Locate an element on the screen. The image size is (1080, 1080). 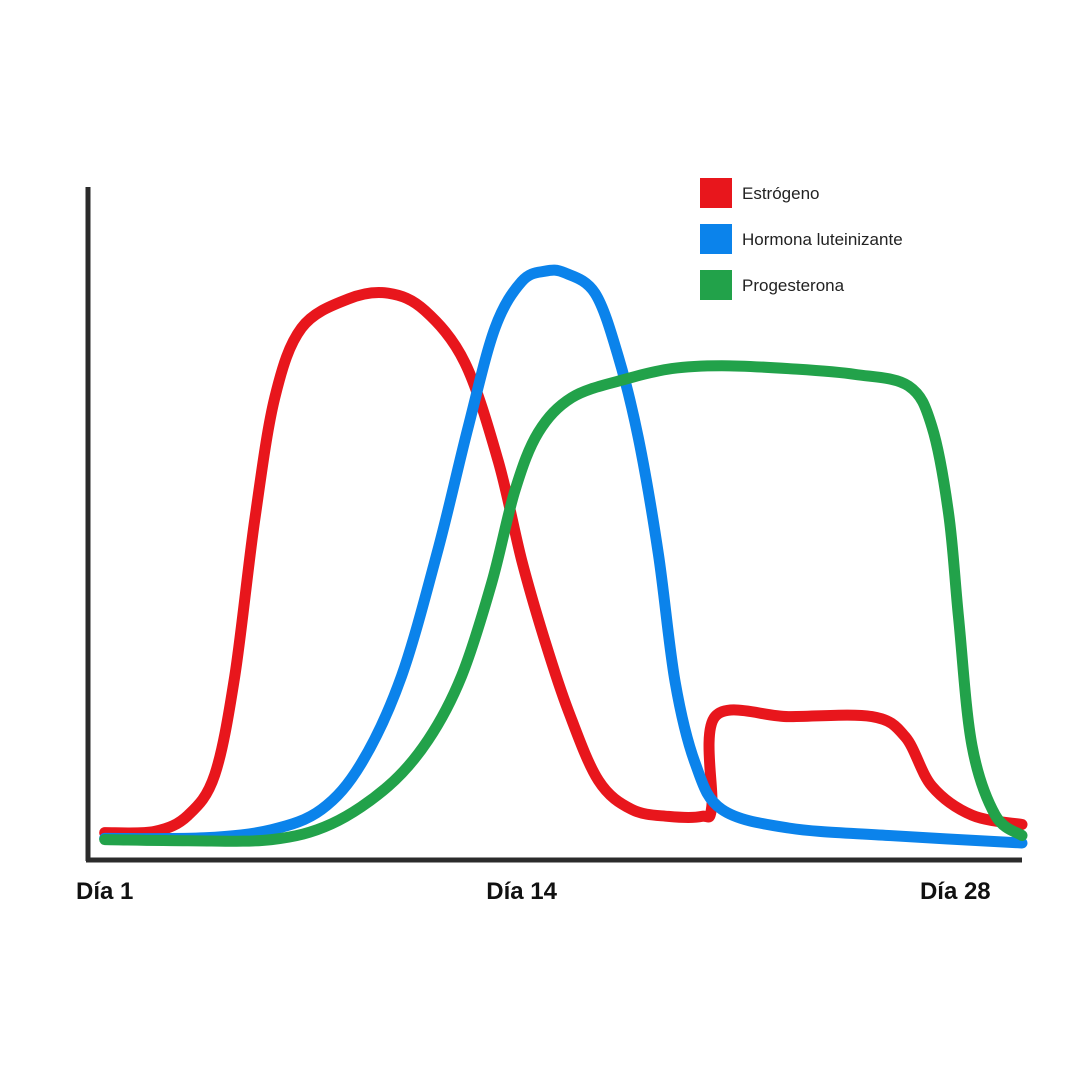
legend-label: Progesterona is located at coordinates (793, 285).